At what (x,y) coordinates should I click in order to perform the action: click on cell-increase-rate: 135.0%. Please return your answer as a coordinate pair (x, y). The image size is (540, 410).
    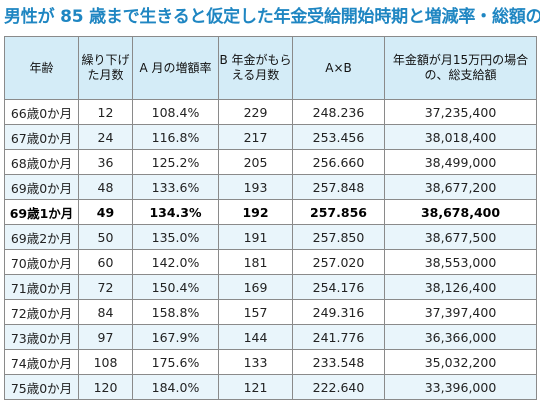
    Looking at the image, I should click on (175, 237).